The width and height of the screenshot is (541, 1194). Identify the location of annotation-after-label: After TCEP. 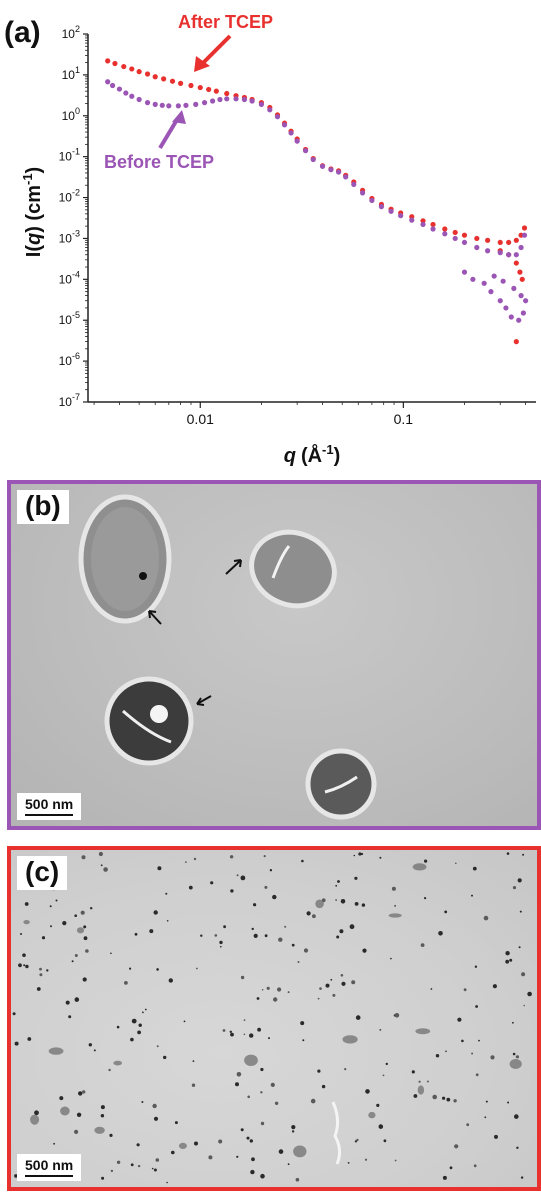
(225, 22).